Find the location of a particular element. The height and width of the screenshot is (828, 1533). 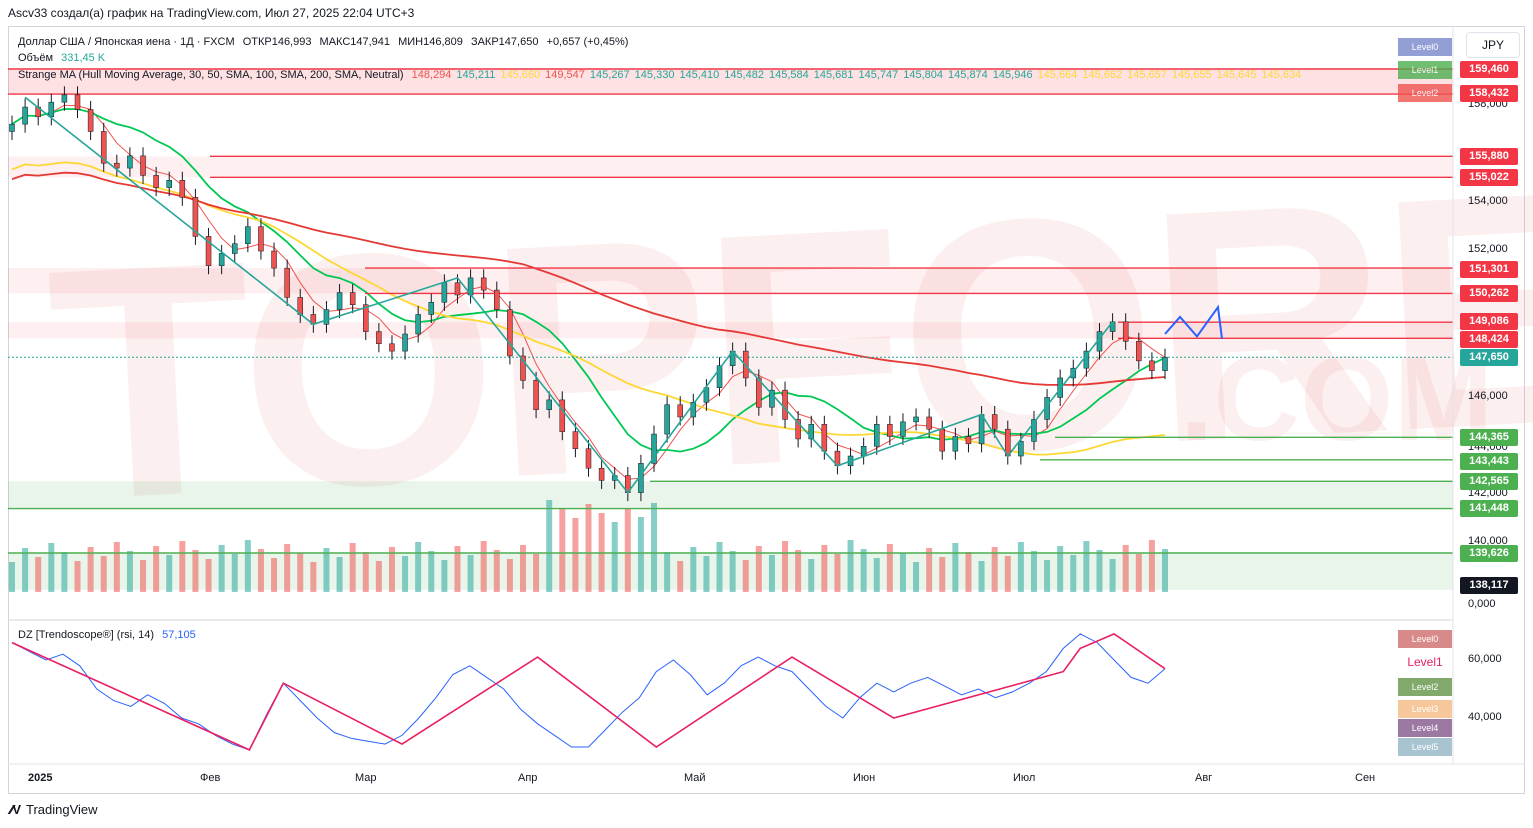

tradingview-icon: ⁄⁄V is located at coordinates (15, 809).